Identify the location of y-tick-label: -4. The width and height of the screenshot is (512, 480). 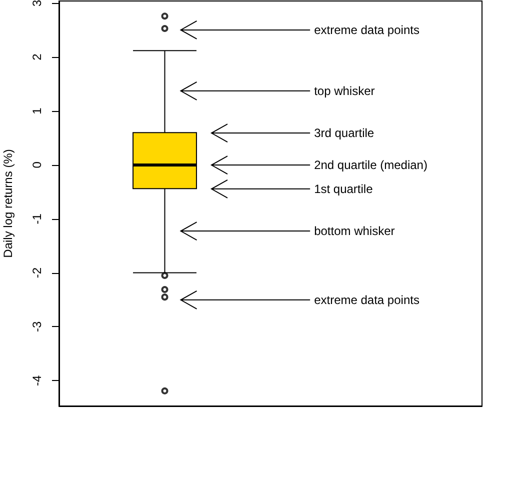
(37, 380).